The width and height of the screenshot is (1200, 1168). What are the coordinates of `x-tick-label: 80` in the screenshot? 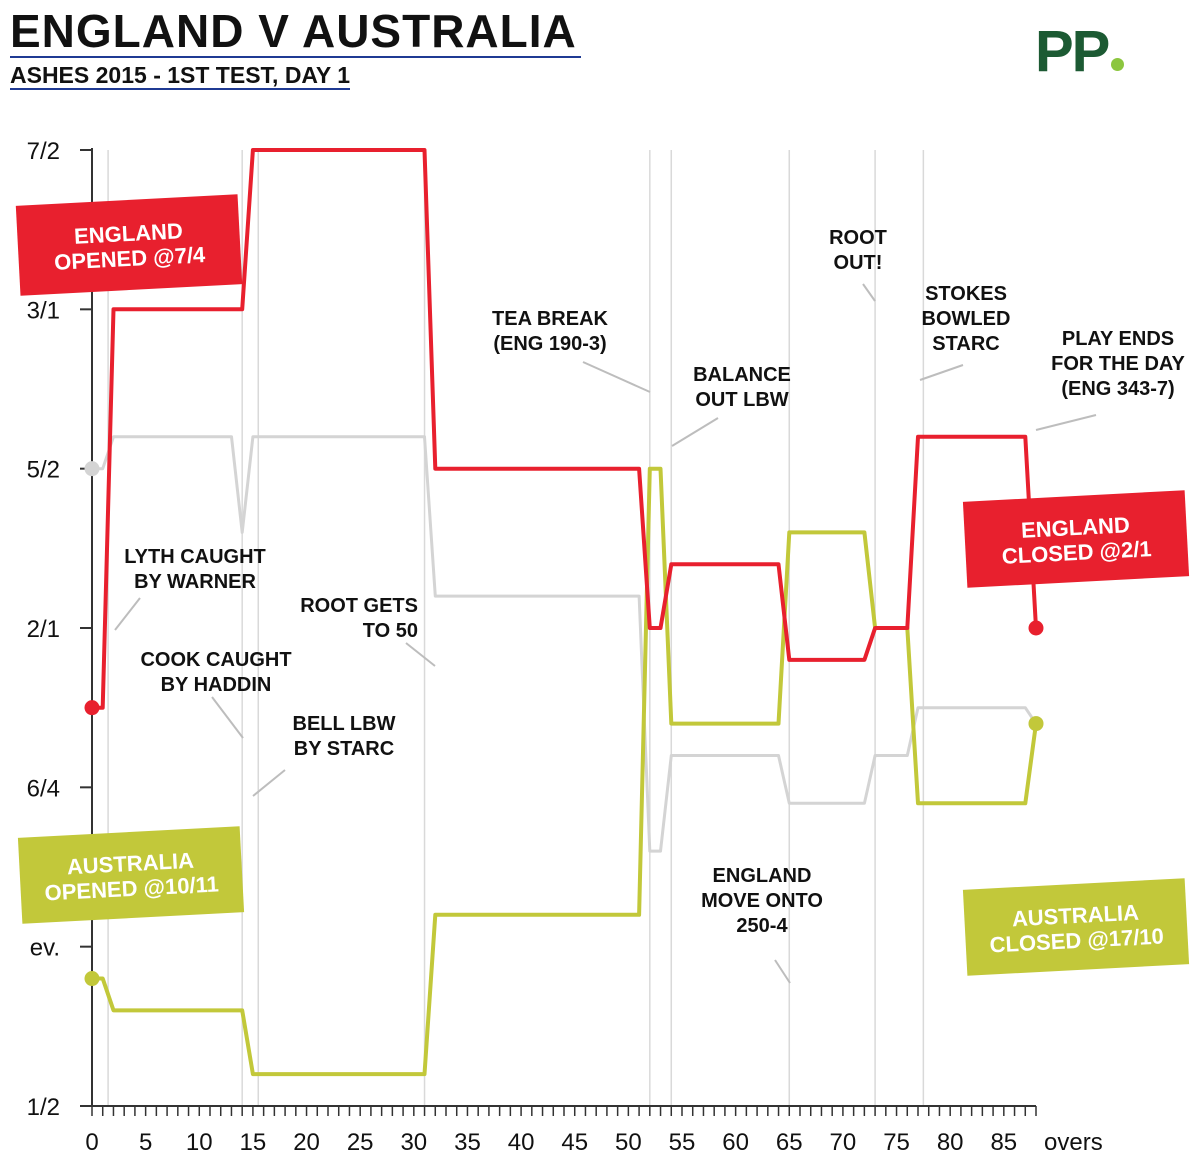 It's located at (950, 1142).